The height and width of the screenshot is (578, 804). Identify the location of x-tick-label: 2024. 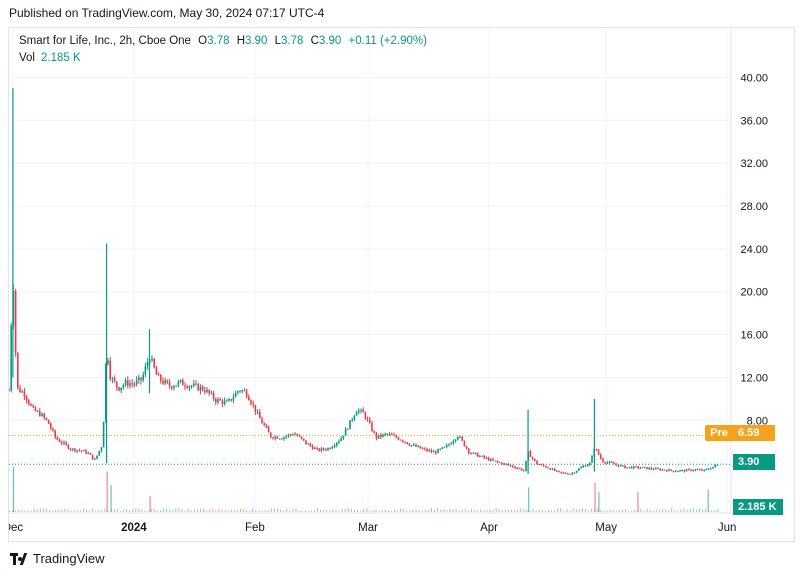
(134, 528).